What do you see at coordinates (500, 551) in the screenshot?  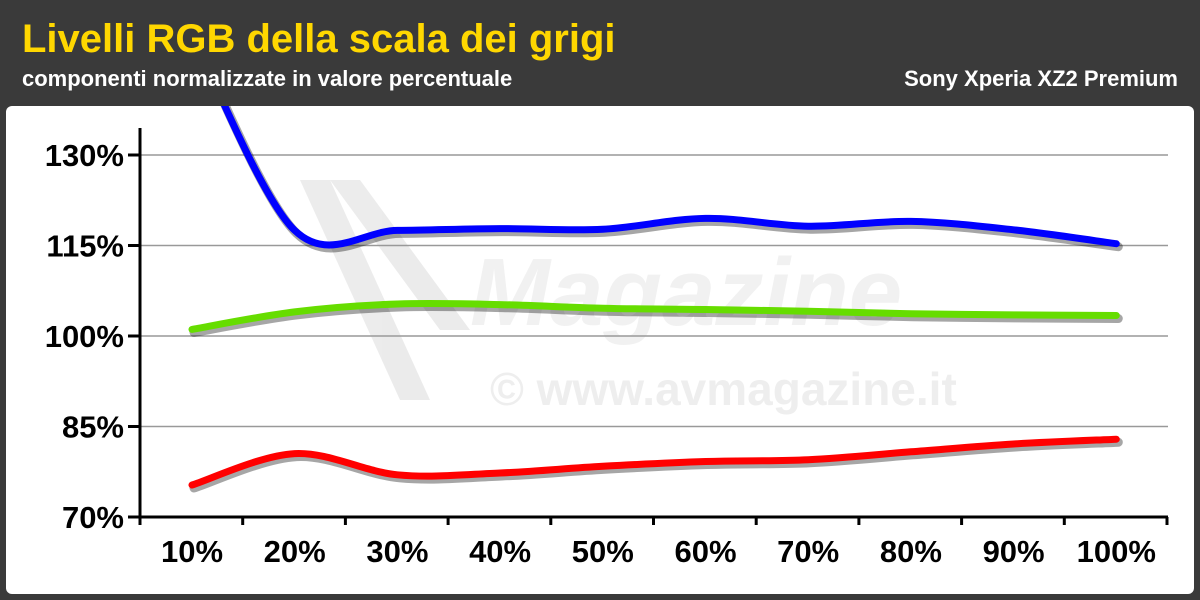 I see `x-tick-label: 40%` at bounding box center [500, 551].